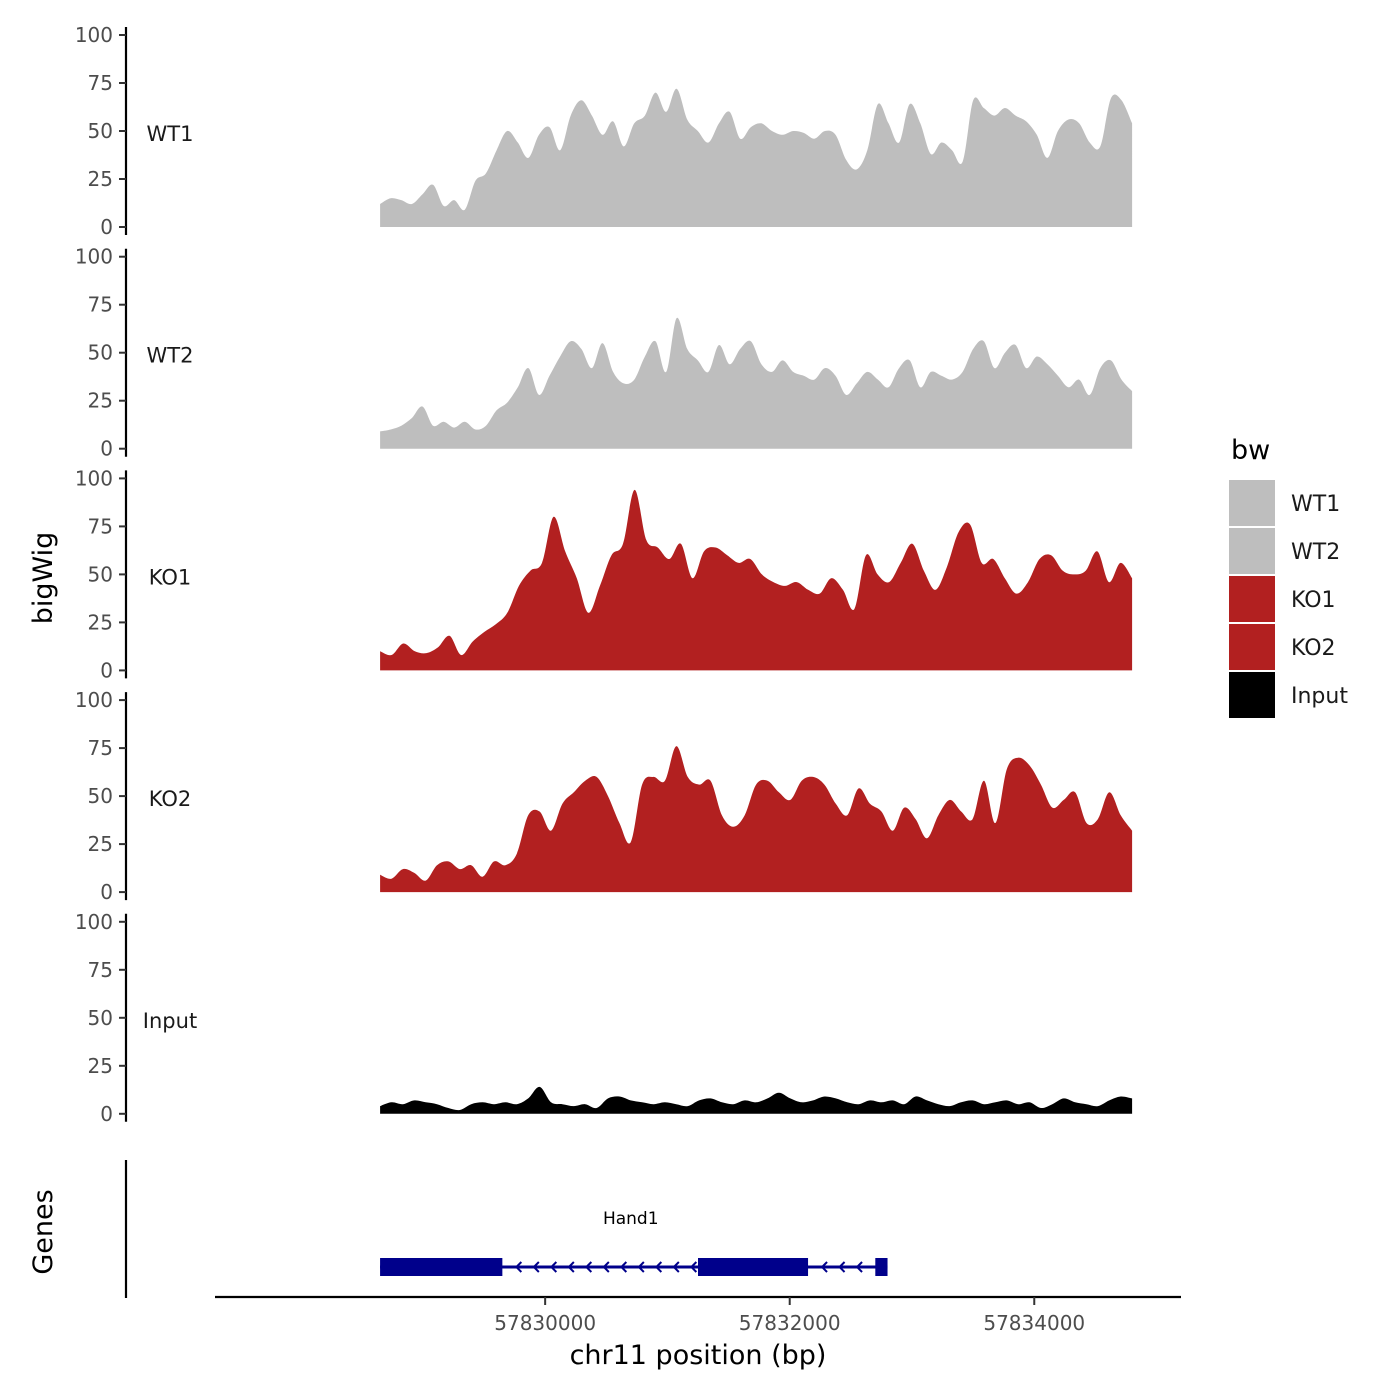 Image resolution: width=1400 pixels, height=1400 pixels. I want to click on track-wt1: 0 25 50 75 100 WT1, so click(604, 131).